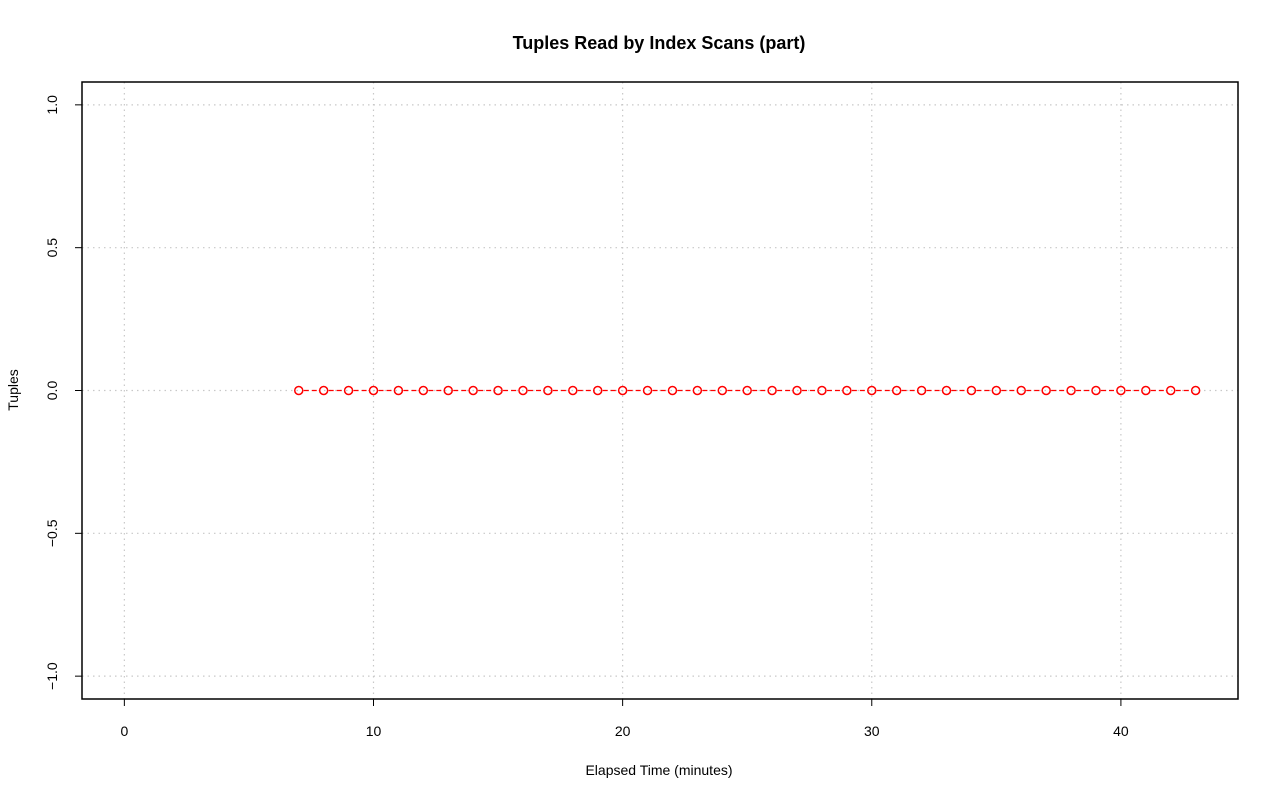 This screenshot has width=1280, height=801. What do you see at coordinates (52, 391) in the screenshot?
I see `y-tick-label: 0.0` at bounding box center [52, 391].